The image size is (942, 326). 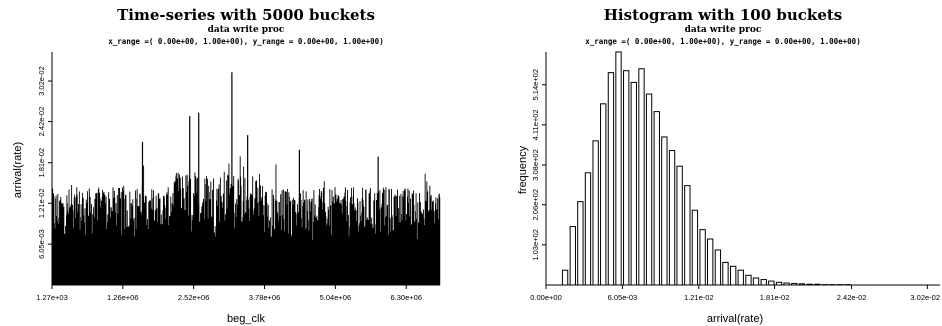 I want to click on histogram-x-tick-label: 1.21e-02, so click(x=699, y=297).